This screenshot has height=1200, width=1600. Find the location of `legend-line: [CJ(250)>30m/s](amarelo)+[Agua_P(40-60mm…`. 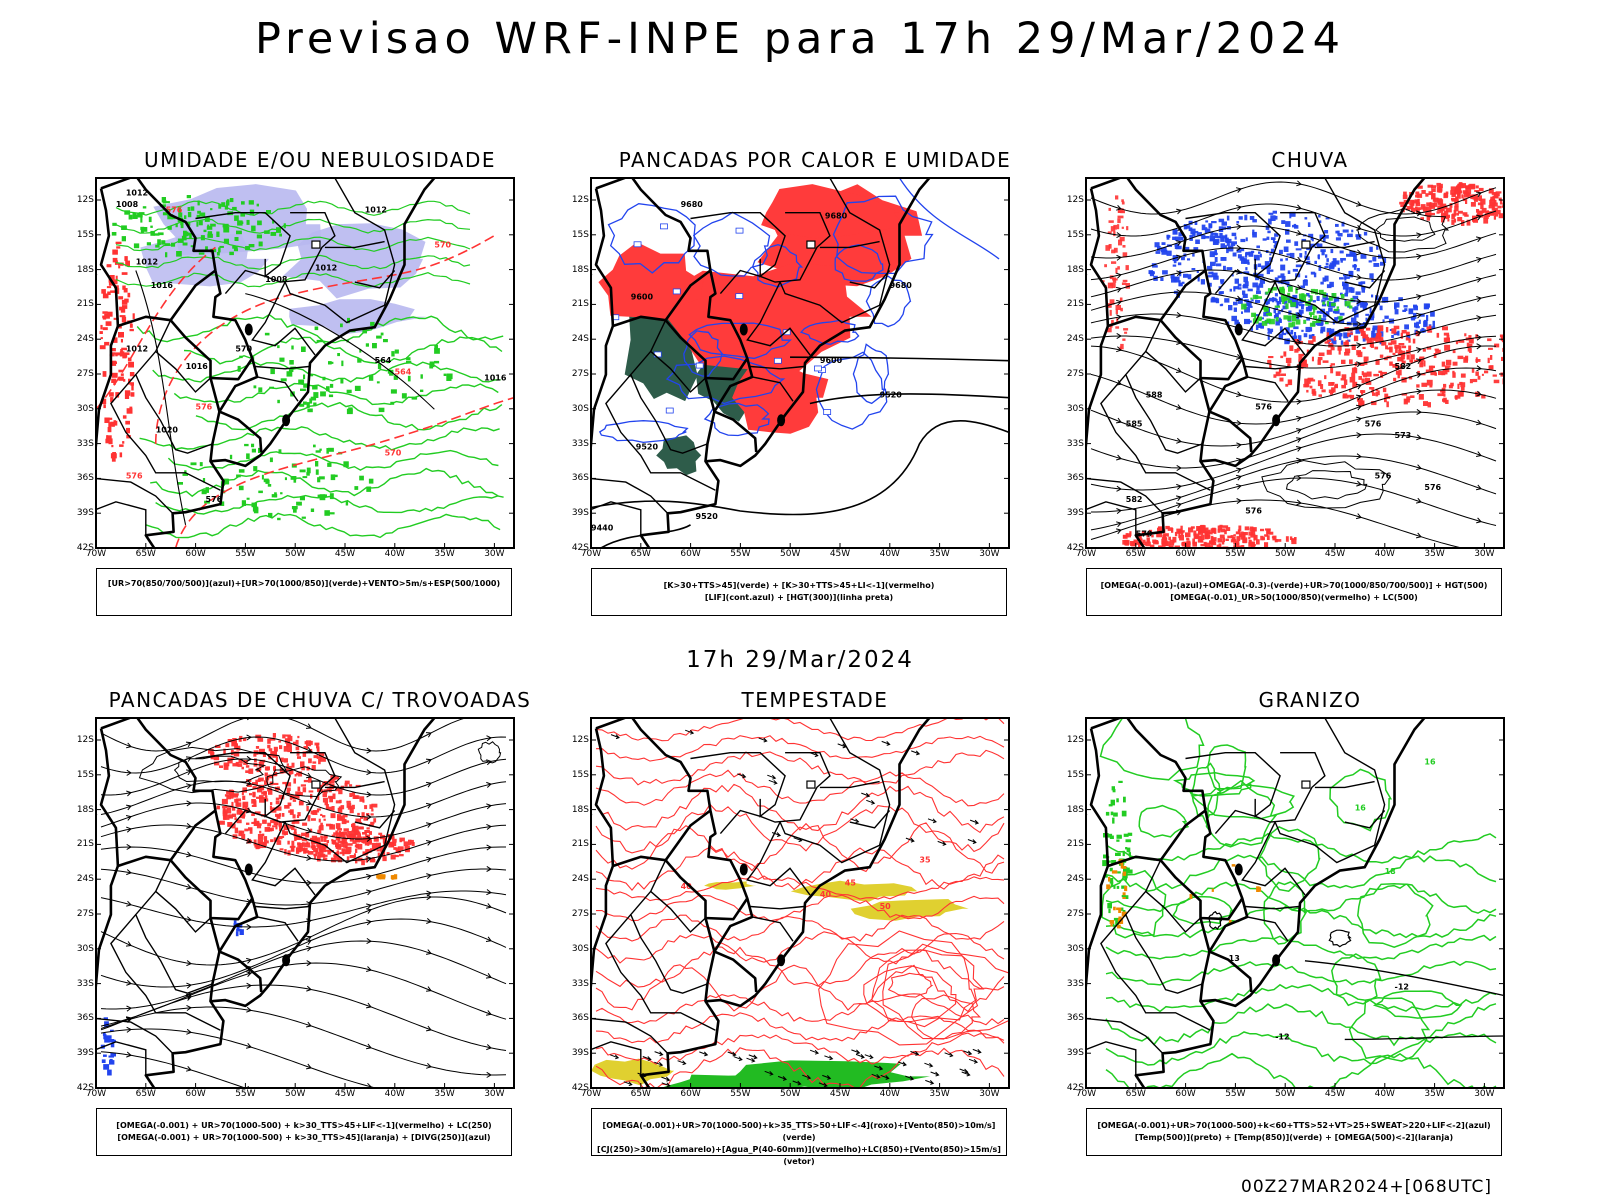

legend-line: [CJ(250)>30m/s](amarelo)+[Agua_P(40-60mm… is located at coordinates (799, 1155).